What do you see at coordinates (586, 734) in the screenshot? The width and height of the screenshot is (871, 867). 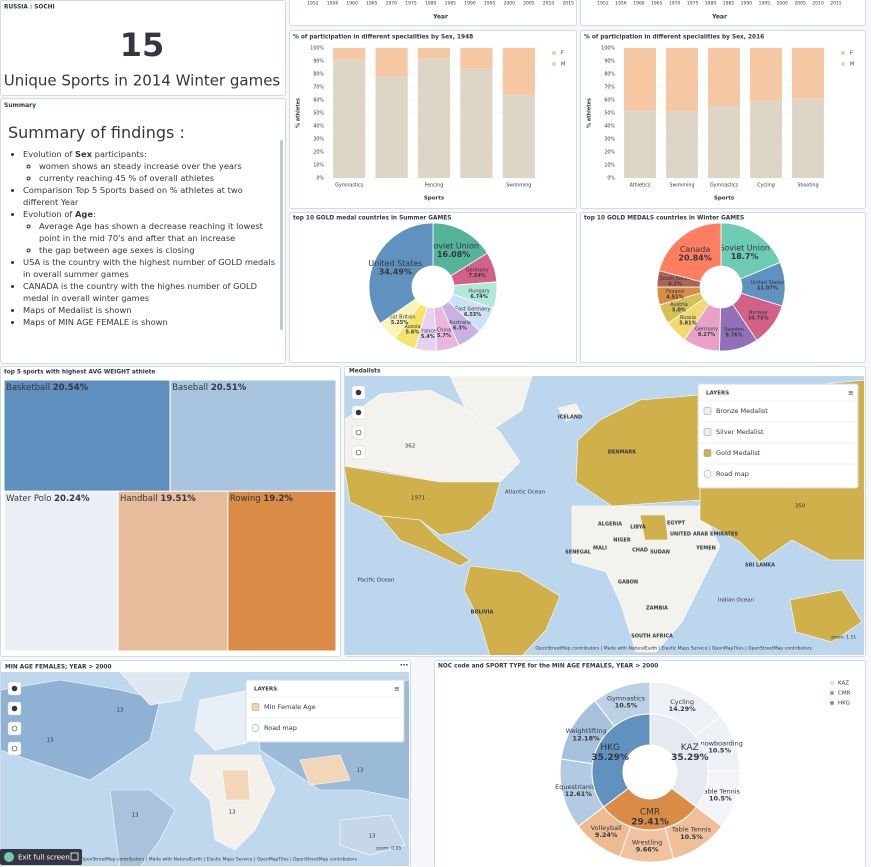 I see `sunburst-outer-label: Weightlifting 12.18%` at bounding box center [586, 734].